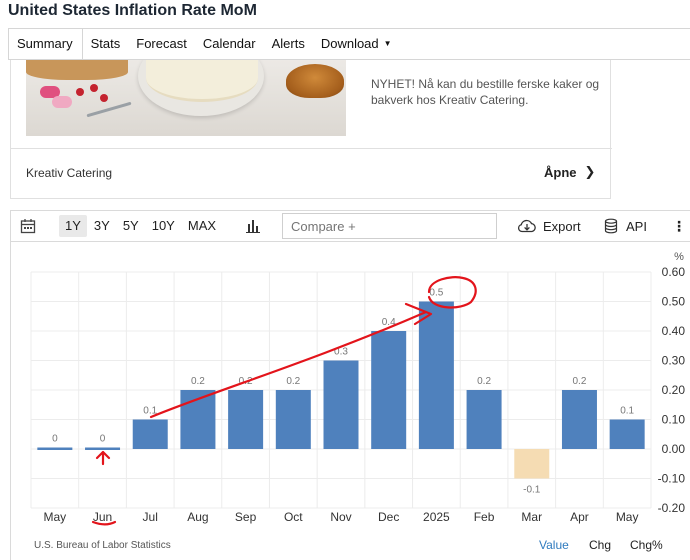  Describe the element at coordinates (101, 225) in the screenshot. I see `range-3y: 3Y` at that location.